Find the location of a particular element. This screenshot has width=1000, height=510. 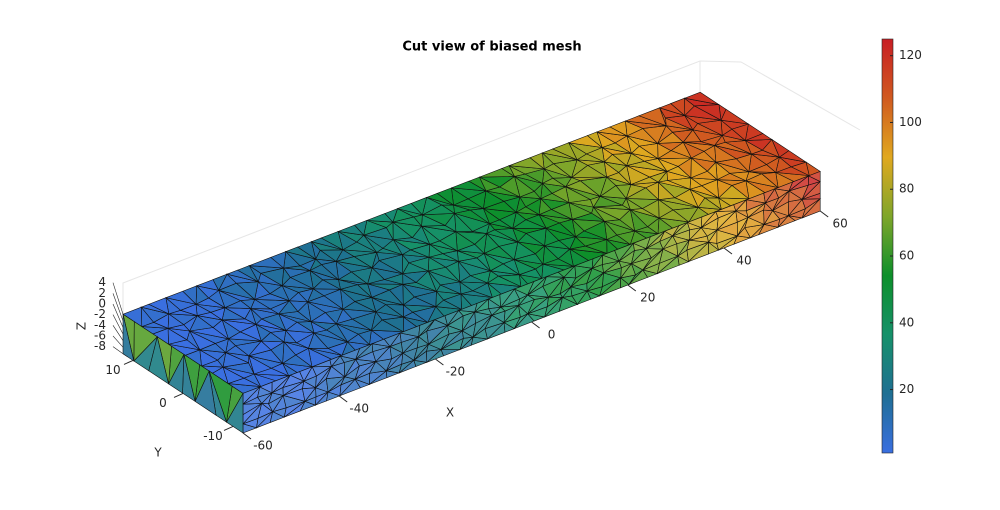

x-tick-label: 20 is located at coordinates (647, 298).